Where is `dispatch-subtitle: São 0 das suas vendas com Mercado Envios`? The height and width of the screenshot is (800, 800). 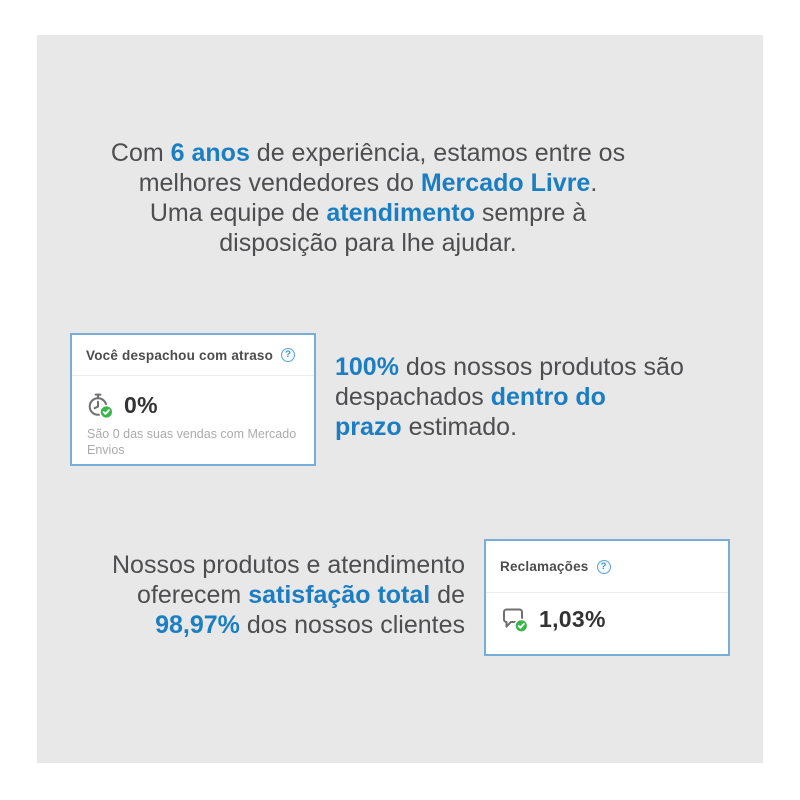 dispatch-subtitle: São 0 das suas vendas com Mercado Envios is located at coordinates (192, 442).